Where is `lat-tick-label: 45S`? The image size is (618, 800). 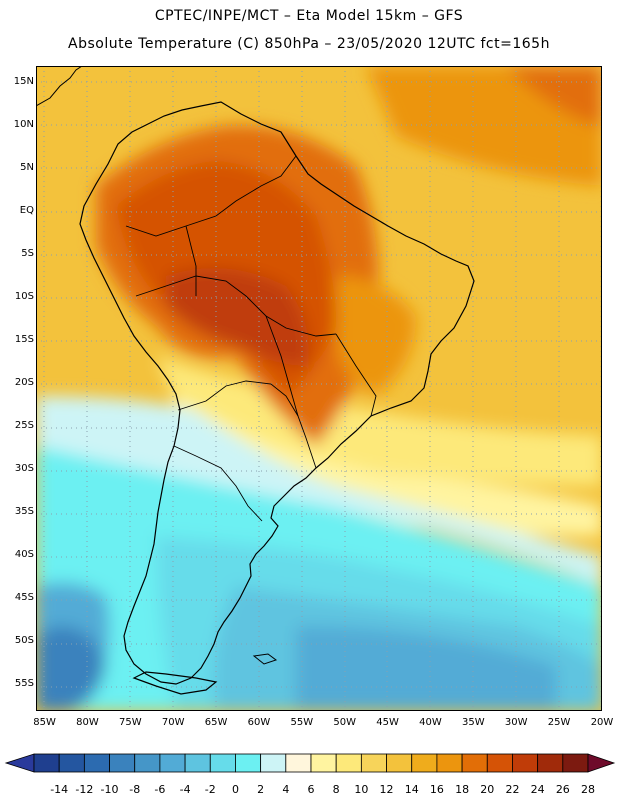 lat-tick-label: 45S is located at coordinates (24, 598).